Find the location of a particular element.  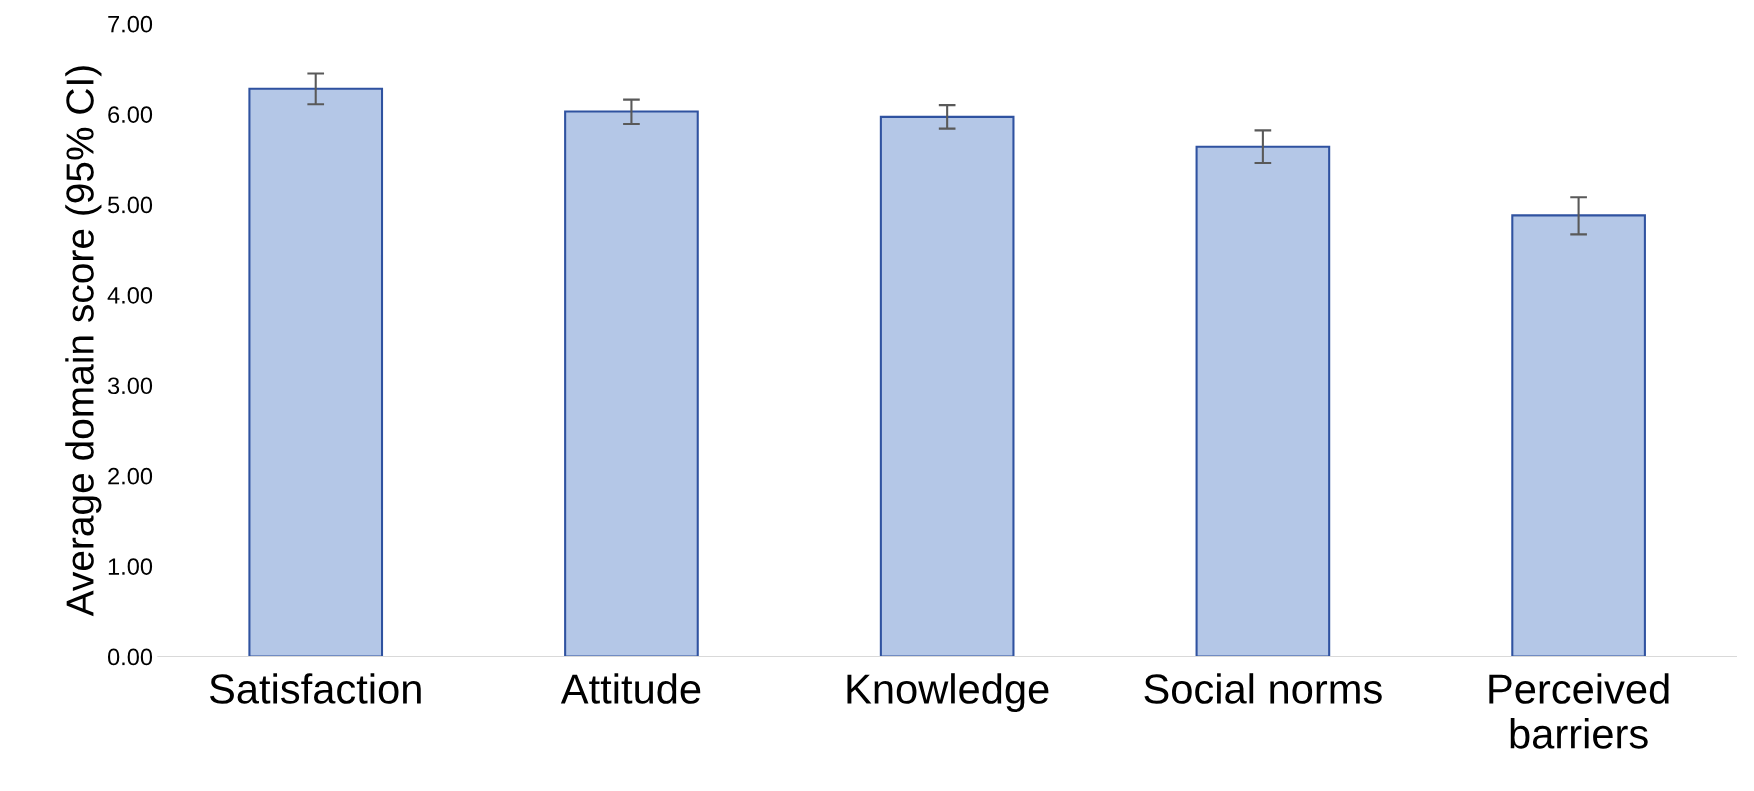

y-tick-label: 7.00 is located at coordinates (130, 24).